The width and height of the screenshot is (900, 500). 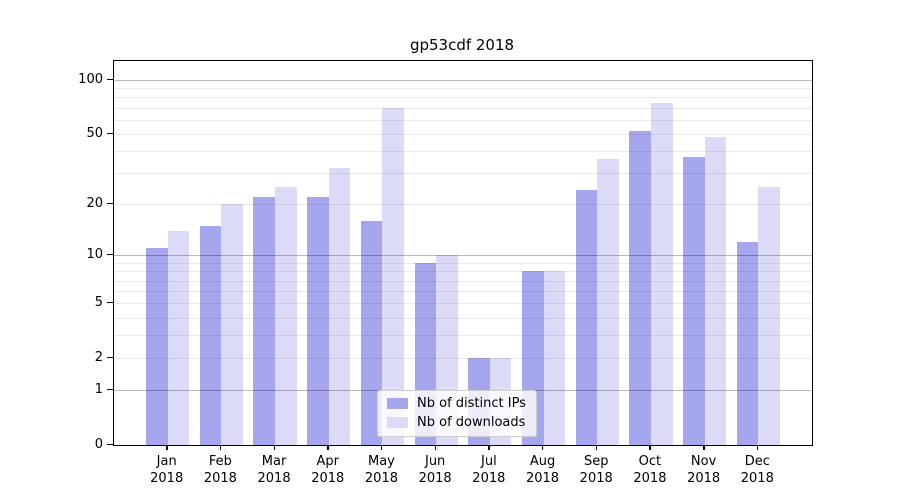 What do you see at coordinates (166, 461) in the screenshot?
I see `x-tick-month: Jan` at bounding box center [166, 461].